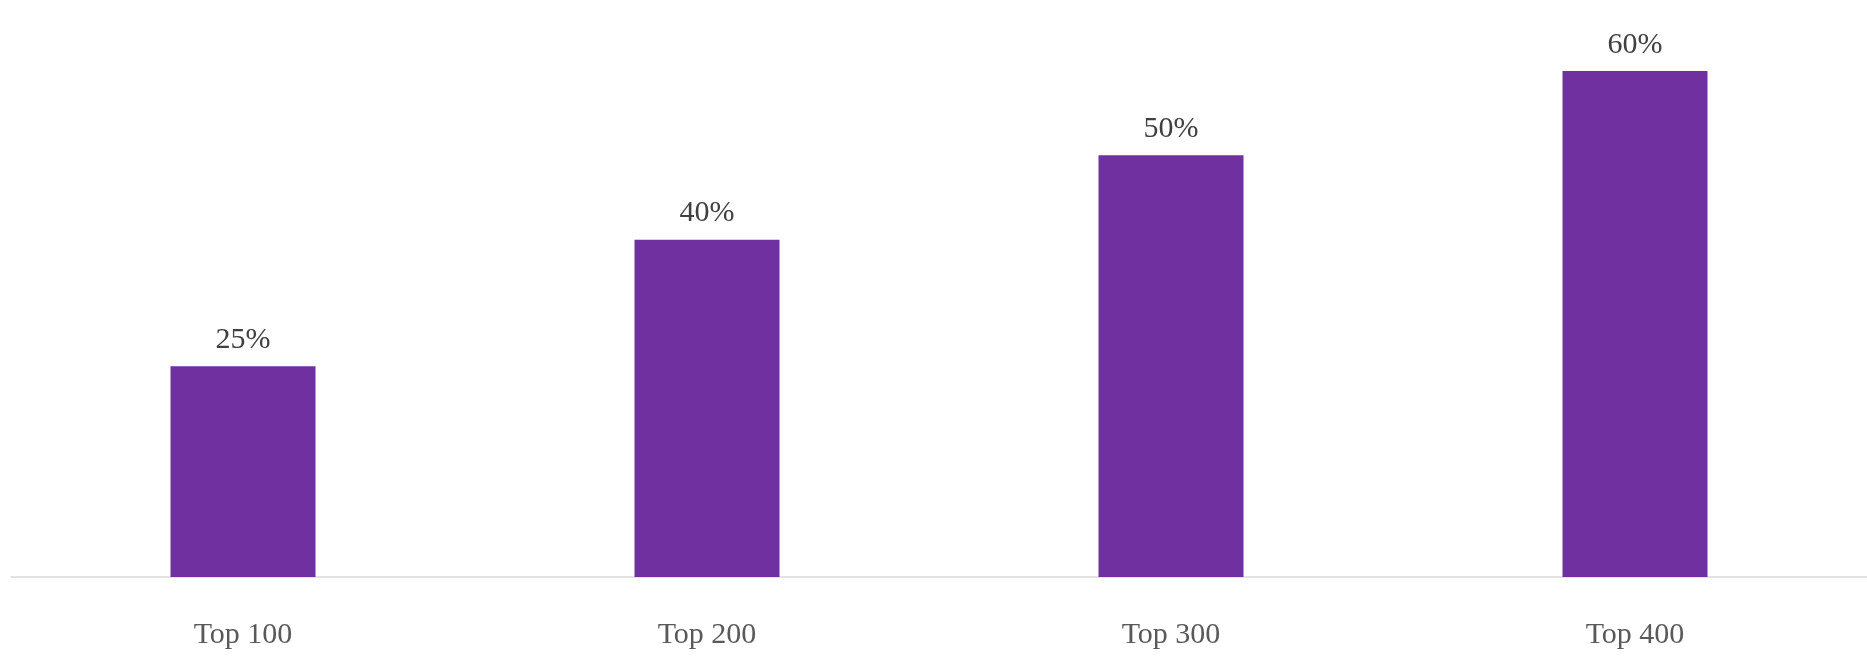  Describe the element at coordinates (243, 337) in the screenshot. I see `data-label: 25%` at that location.